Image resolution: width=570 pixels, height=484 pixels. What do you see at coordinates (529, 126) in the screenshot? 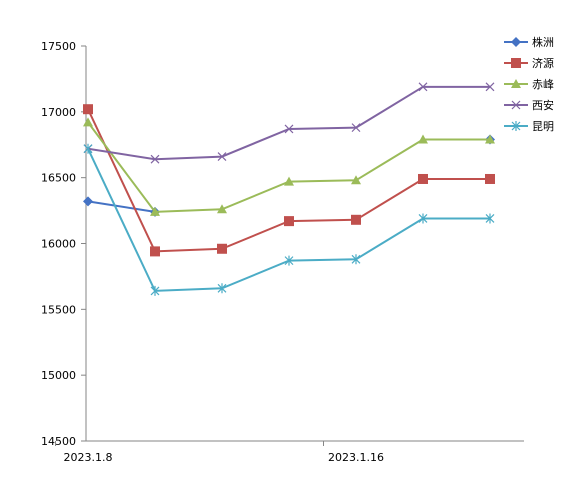
I see `legend-item: 昆明` at bounding box center [529, 126].